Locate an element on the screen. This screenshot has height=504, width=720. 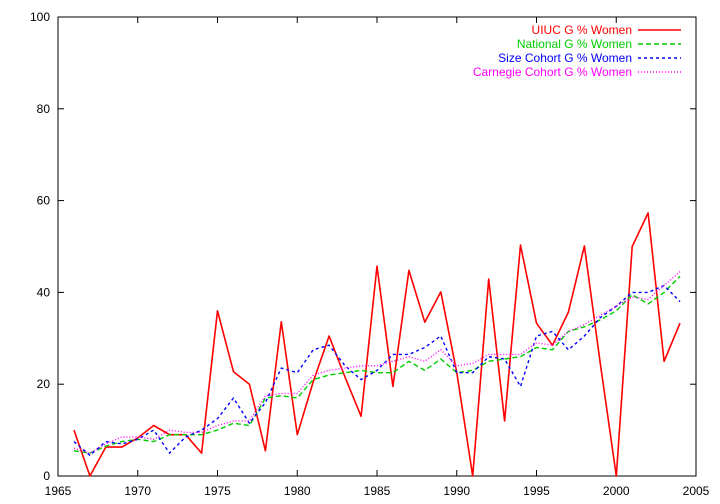
y-tick-label: 60 is located at coordinates (44, 201).